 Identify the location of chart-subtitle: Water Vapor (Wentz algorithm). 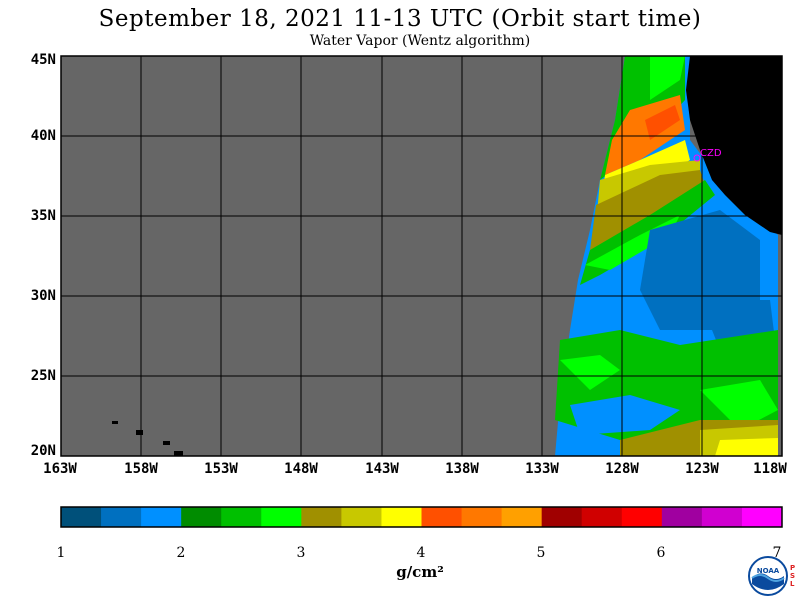
(420, 41).